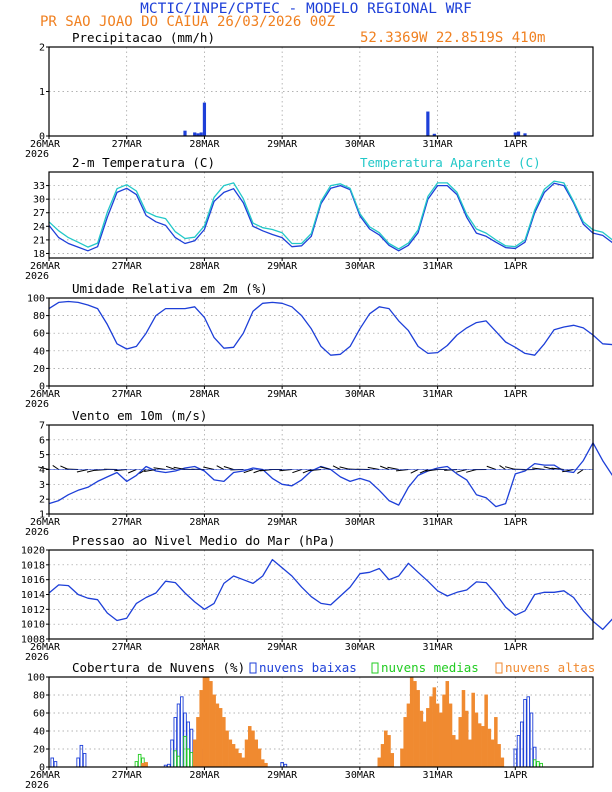 Image resolution: width=612 pixels, height=792 pixels. I want to click on y-tick-label: 100, so click(36, 299).